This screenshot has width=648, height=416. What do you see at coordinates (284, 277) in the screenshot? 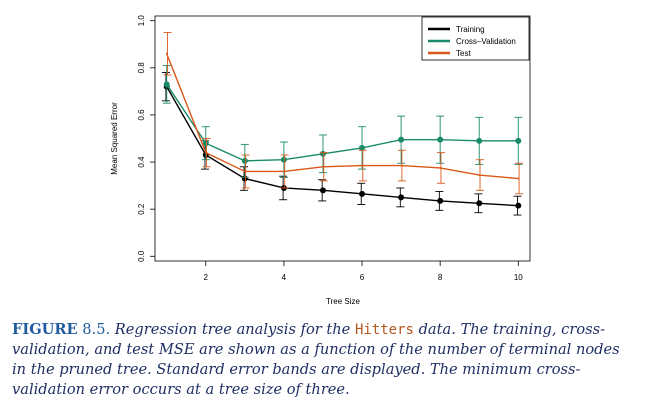
I see `x-tick-label: 4` at bounding box center [284, 277].